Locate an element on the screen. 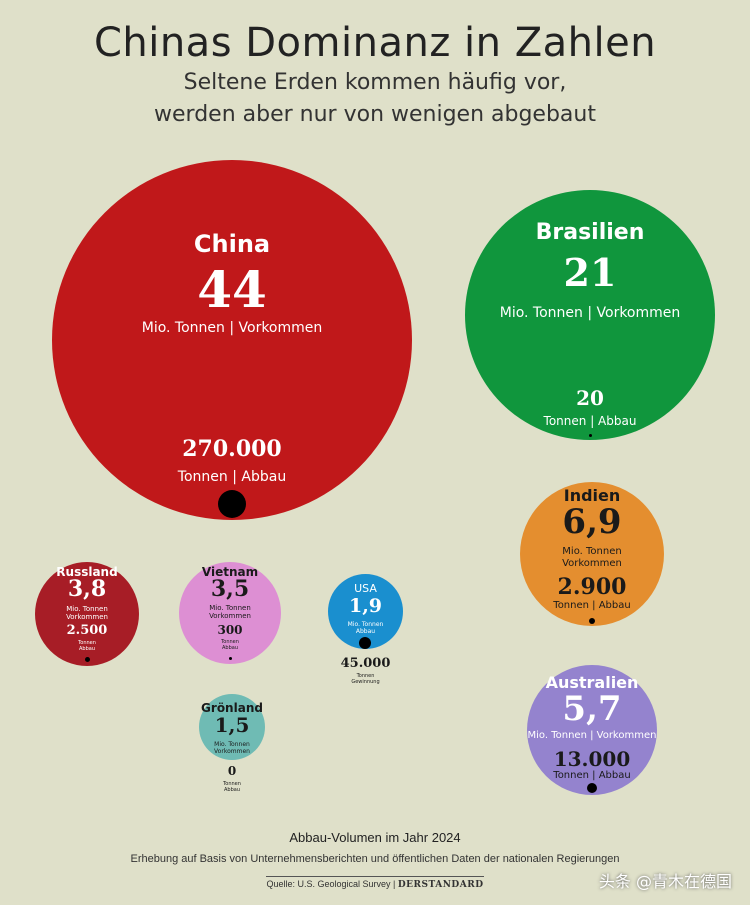 The image size is (750, 905). groenland-mining-unit-1: Tonnen is located at coordinates (232, 784).